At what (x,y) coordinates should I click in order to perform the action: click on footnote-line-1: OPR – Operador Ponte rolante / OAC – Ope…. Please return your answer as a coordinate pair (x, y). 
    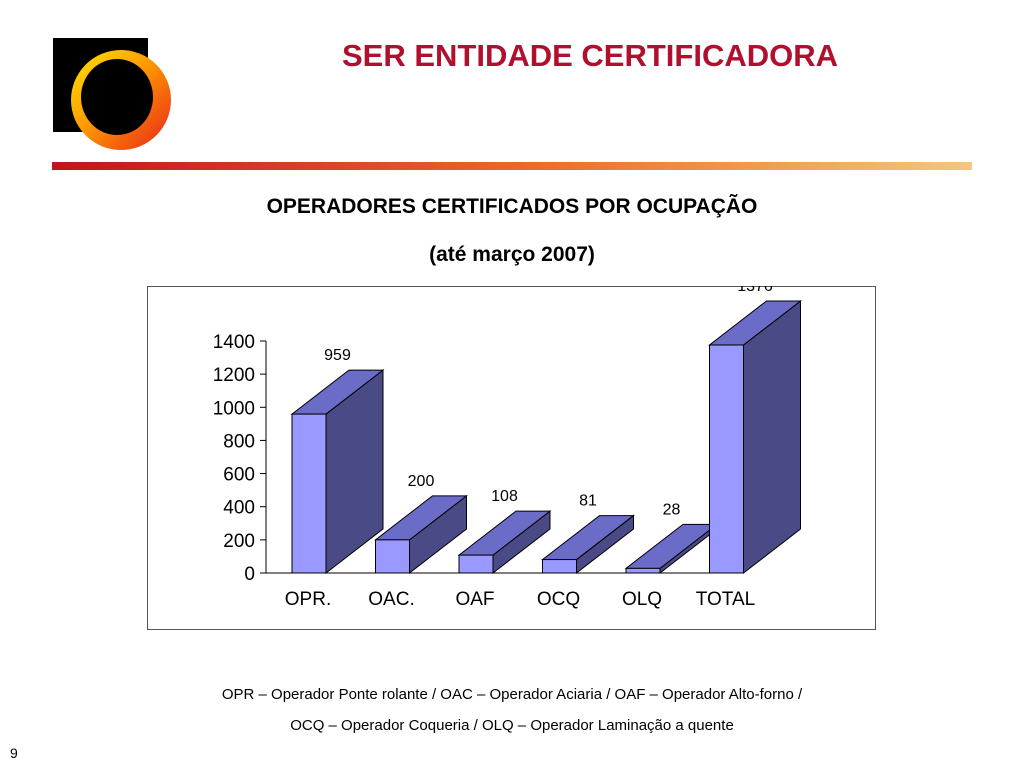
    Looking at the image, I should click on (512, 694).